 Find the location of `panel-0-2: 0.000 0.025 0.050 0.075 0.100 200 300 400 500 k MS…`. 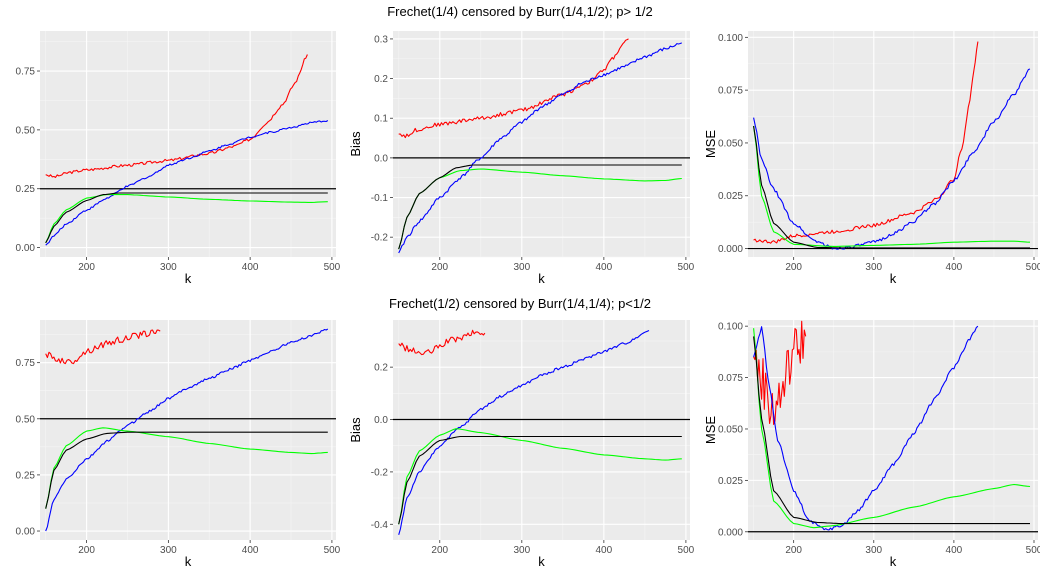

panel-0-2: 0.000 0.025 0.050 0.075 0.100 200 300 400 500 k MS… is located at coordinates (871, 158).